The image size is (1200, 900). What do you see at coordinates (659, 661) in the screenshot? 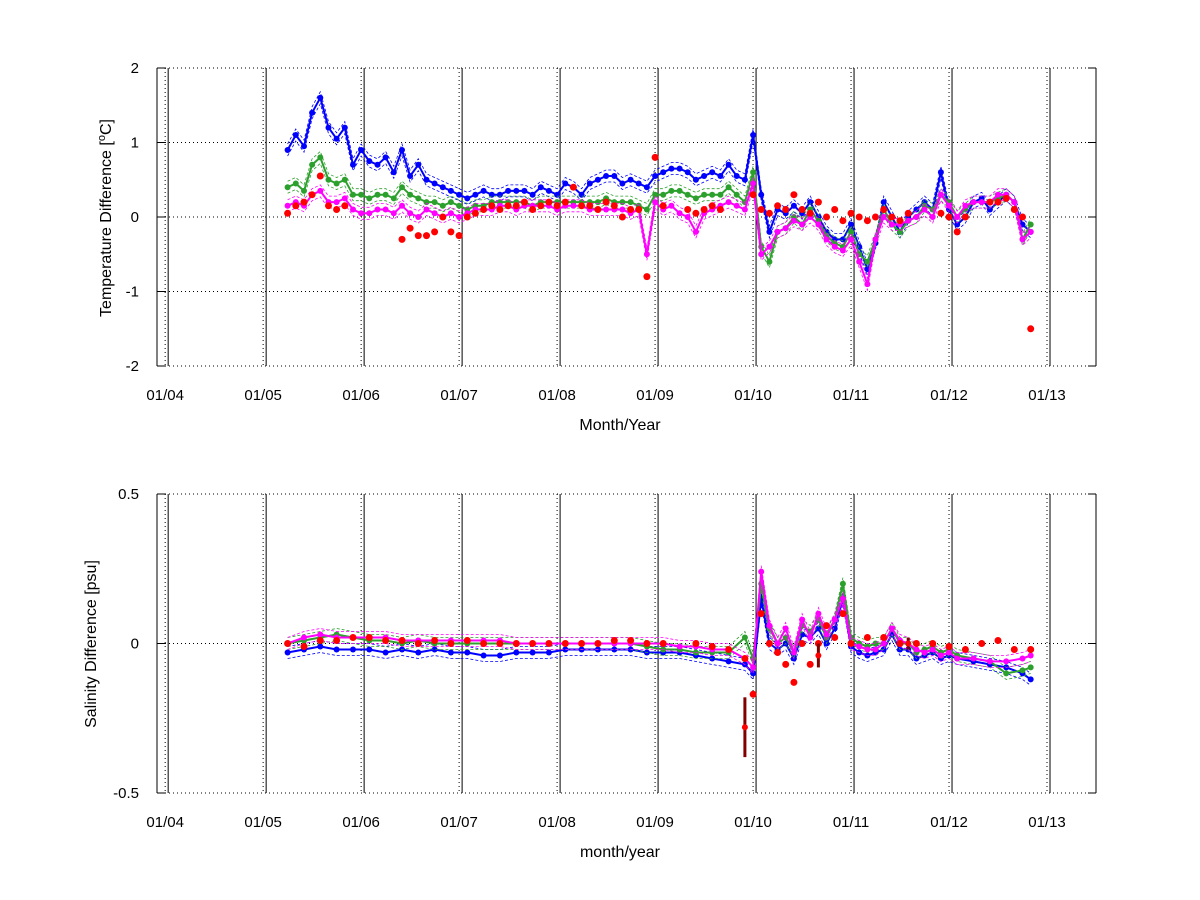
I see `salinity-series` at bounding box center [659, 661].